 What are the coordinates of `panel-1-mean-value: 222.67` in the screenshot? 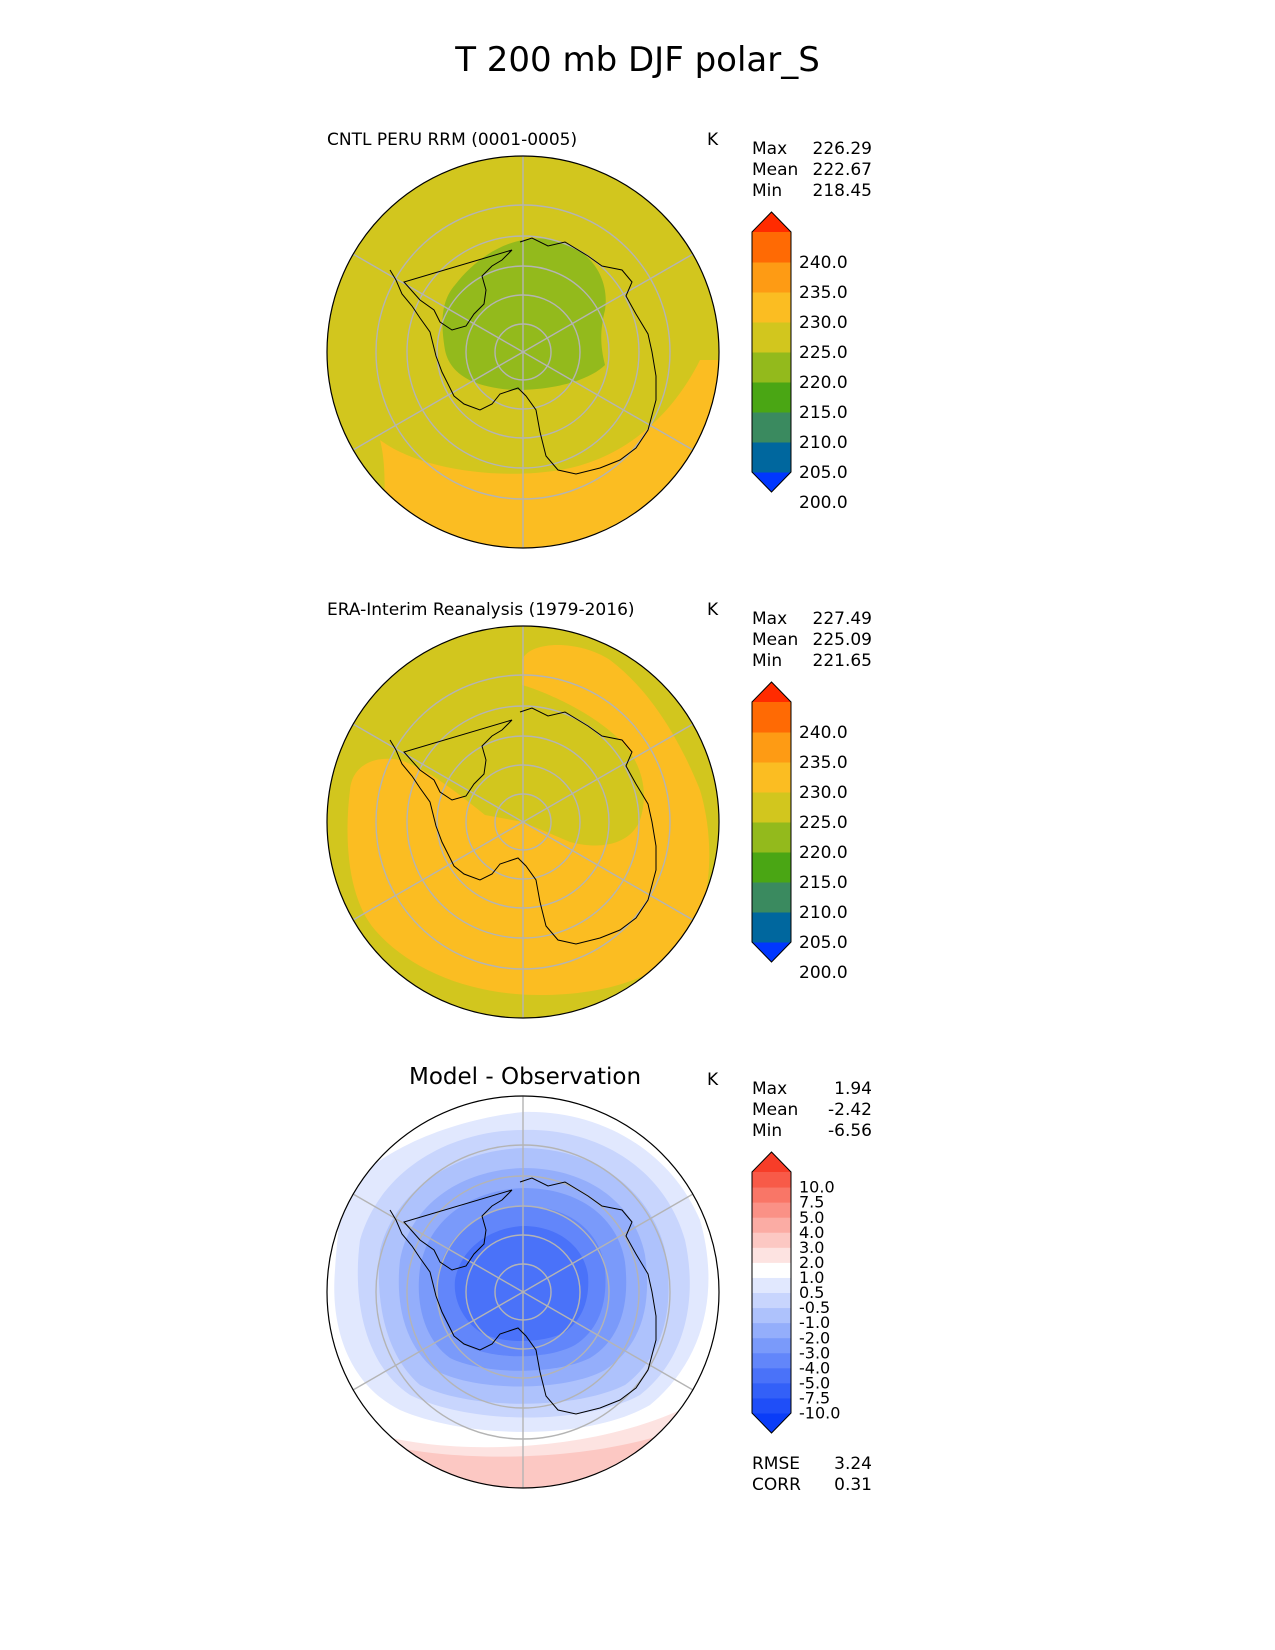 It's located at (842, 170).